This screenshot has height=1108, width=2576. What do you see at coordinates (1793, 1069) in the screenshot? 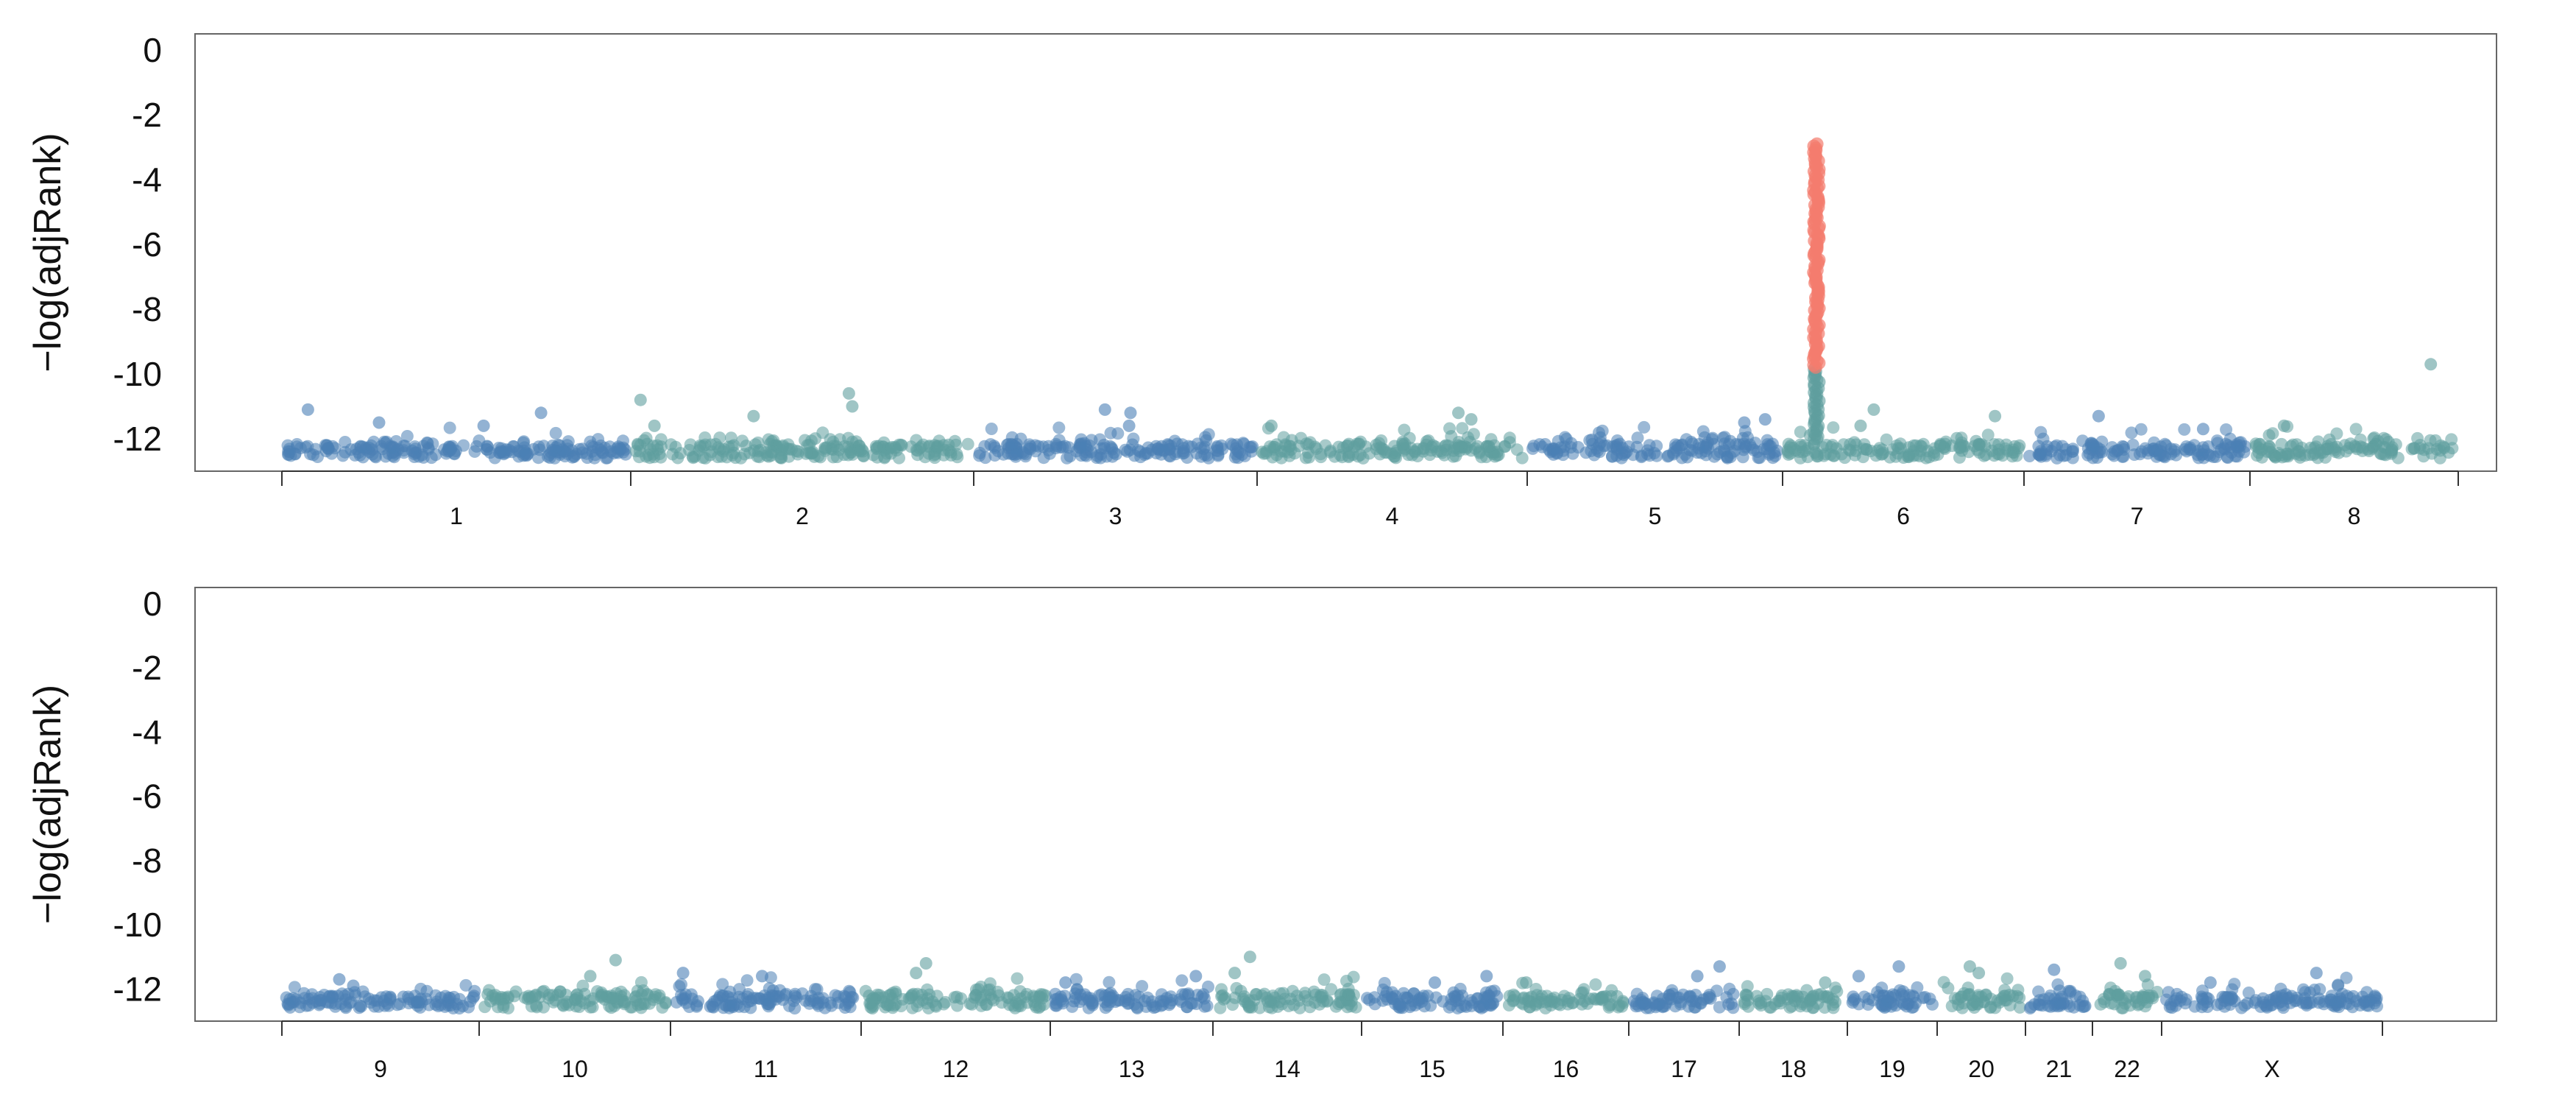
I see `x-tick-label-chr-18: 18` at bounding box center [1793, 1069].